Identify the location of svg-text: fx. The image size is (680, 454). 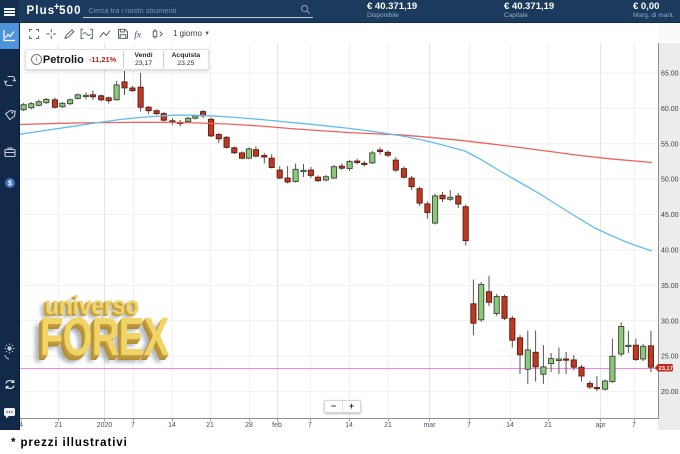
(138, 35).